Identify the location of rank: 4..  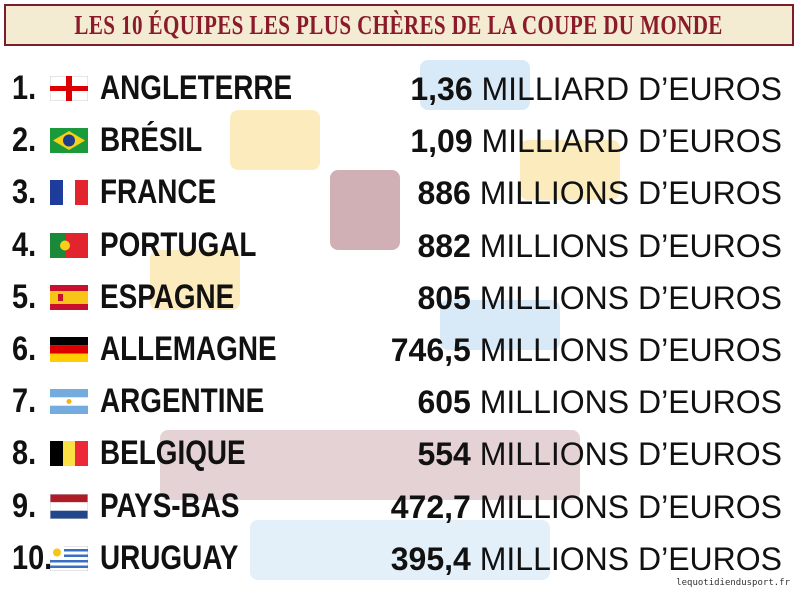
(24, 244).